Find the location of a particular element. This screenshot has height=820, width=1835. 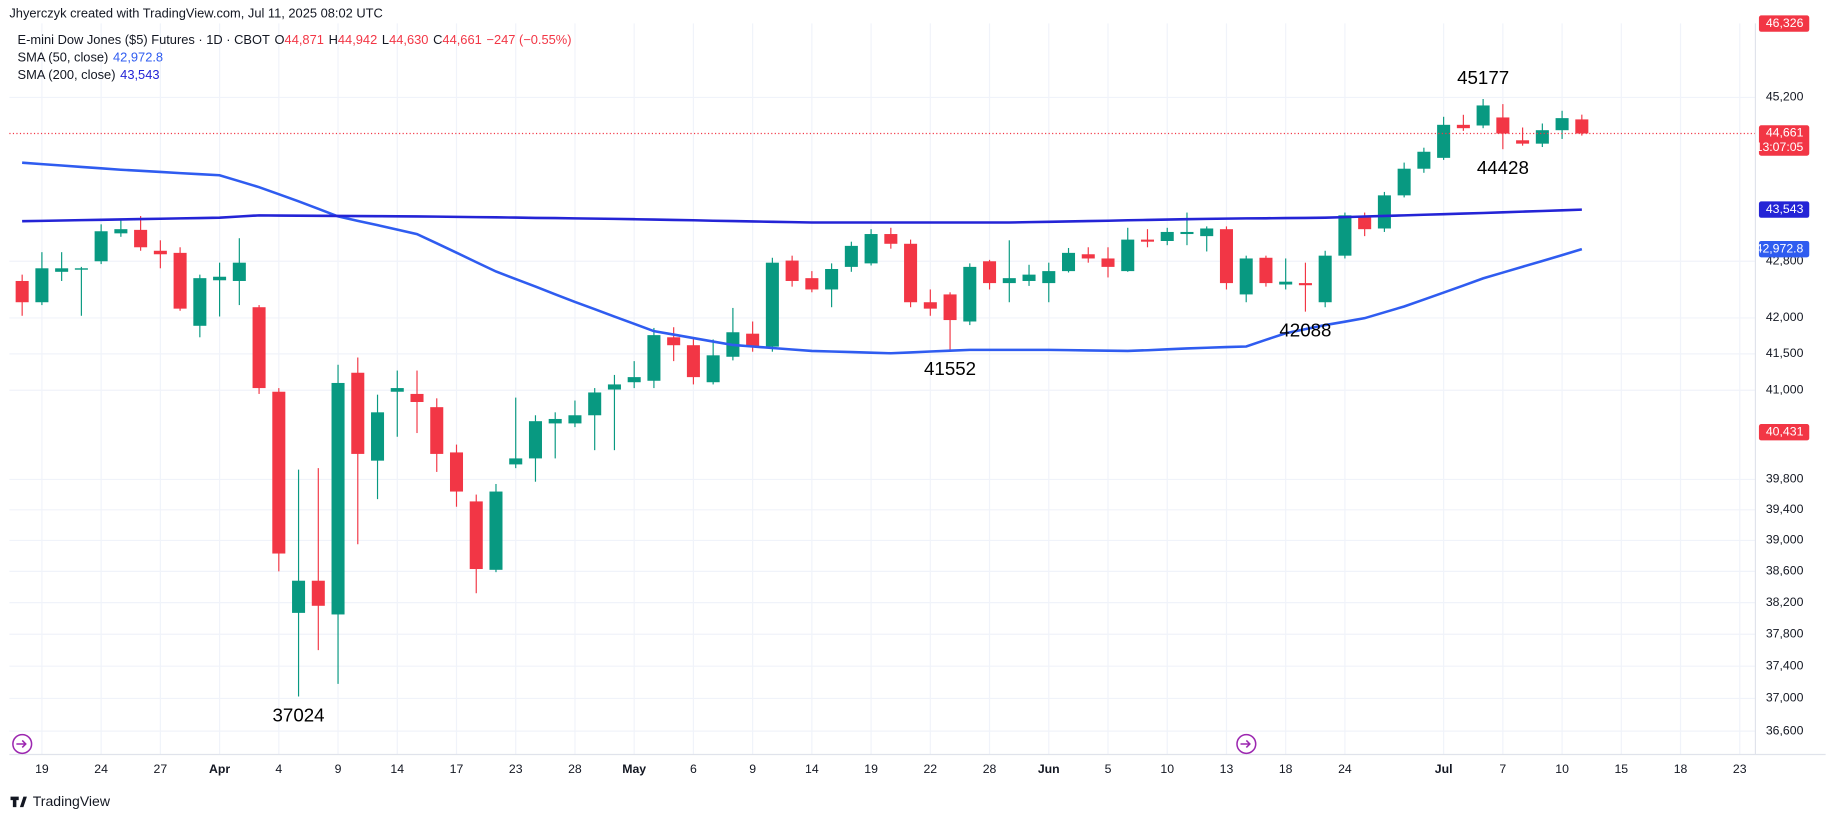

x-tick-label: 17 is located at coordinates (457, 769).